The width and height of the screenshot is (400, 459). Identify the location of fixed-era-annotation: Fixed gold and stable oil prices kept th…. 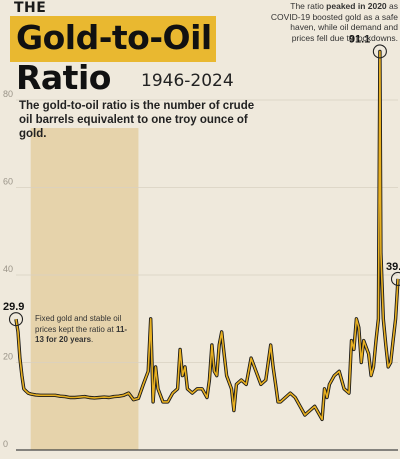
(85, 330).